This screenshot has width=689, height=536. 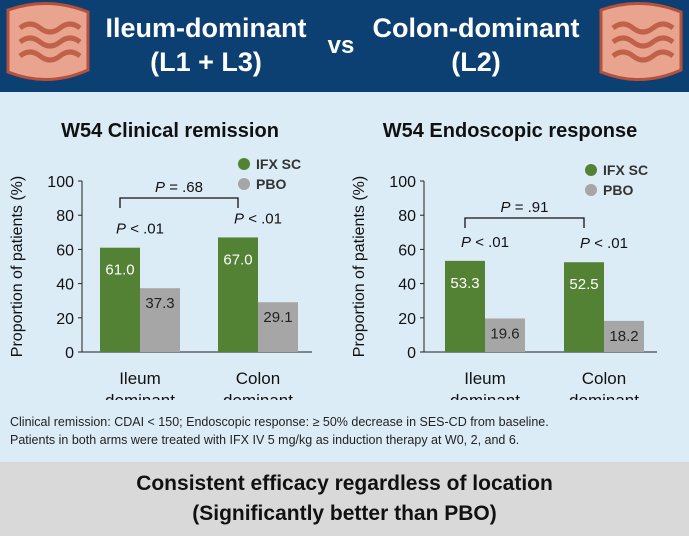 I want to click on vs-label: vs, so click(x=341, y=45).